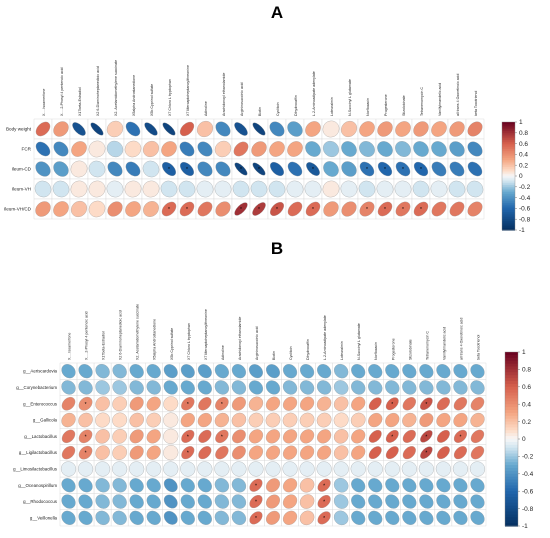 The height and width of the screenshot is (538, 550). What do you see at coordinates (35, 468) in the screenshot?
I see `row-label: g__Limosilactobacillus` at bounding box center [35, 468].